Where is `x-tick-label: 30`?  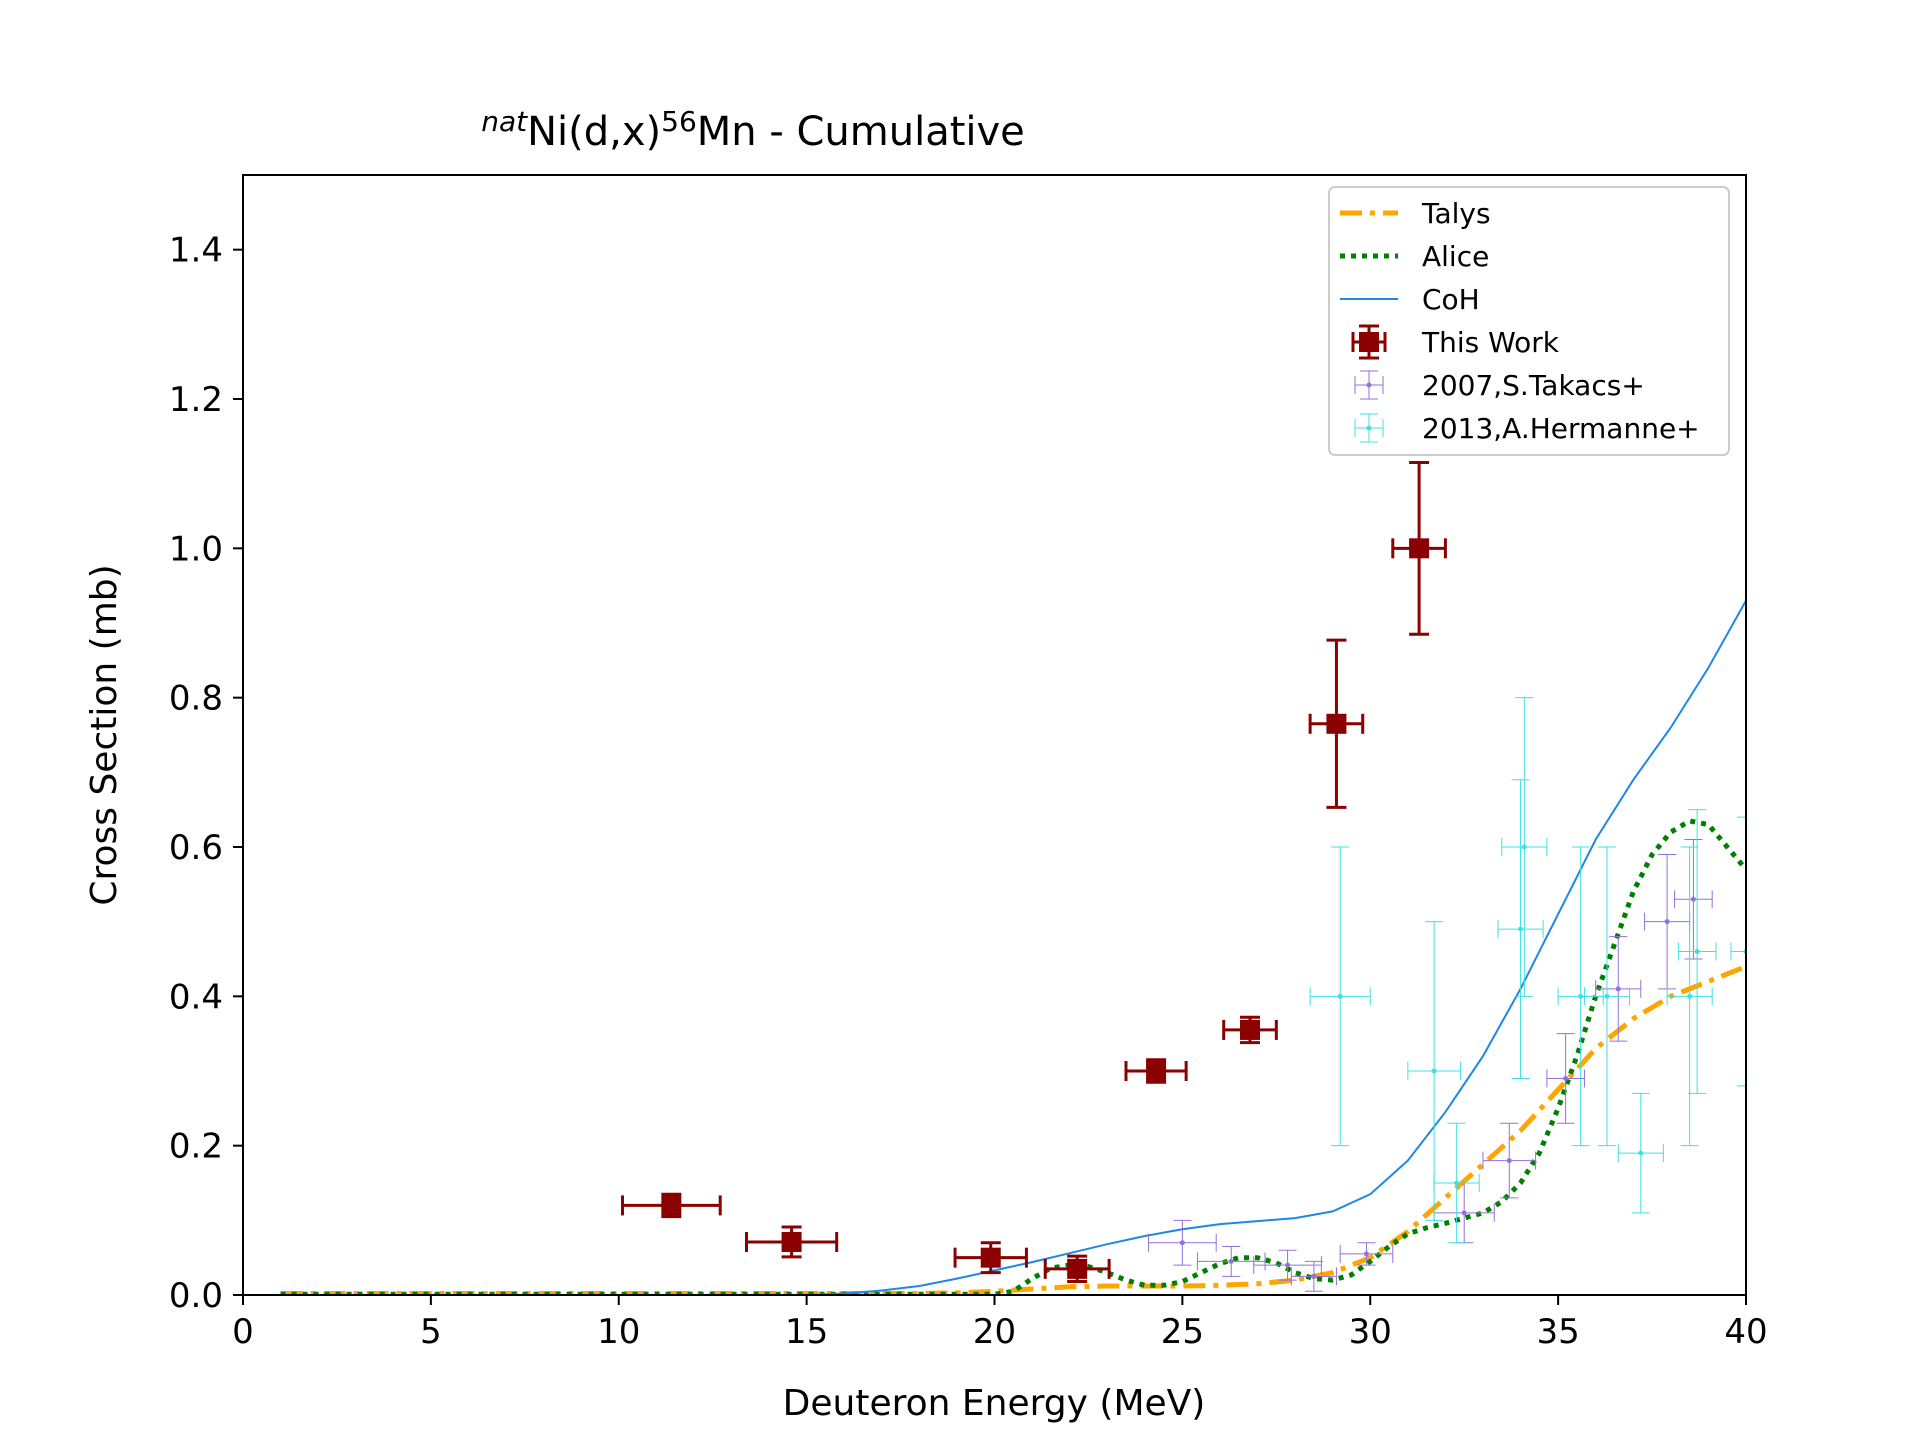
x-tick-label: 30 is located at coordinates (1370, 1332).